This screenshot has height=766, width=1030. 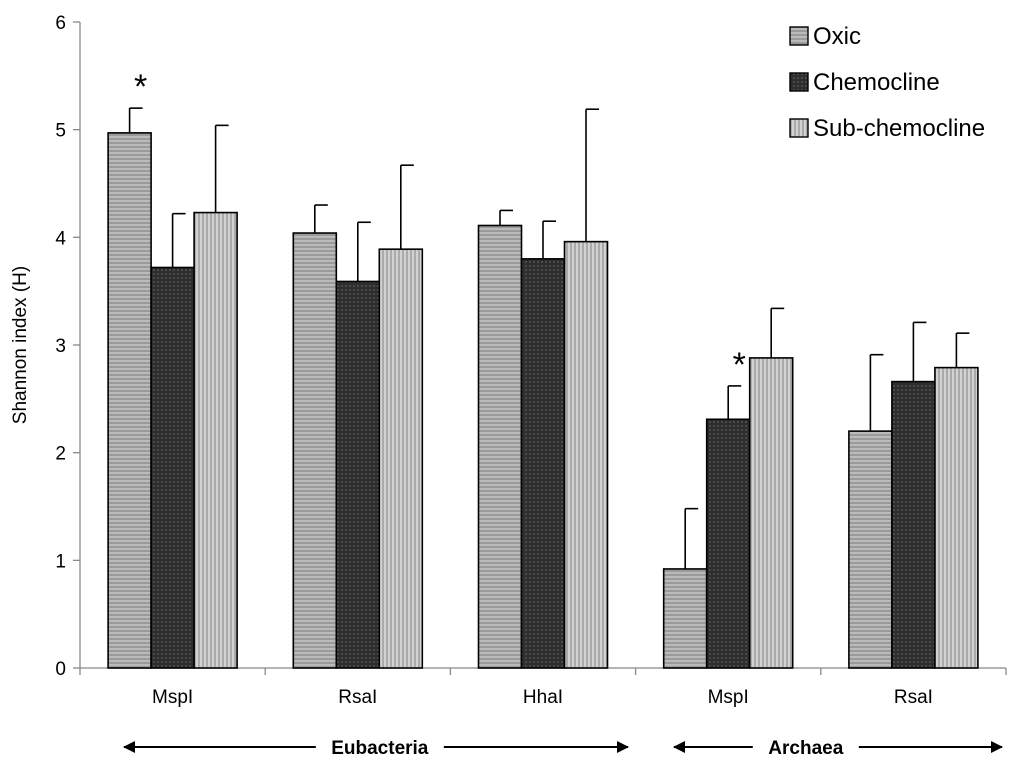 I want to click on legend-label: Sub-chemocline, so click(x=899, y=128).